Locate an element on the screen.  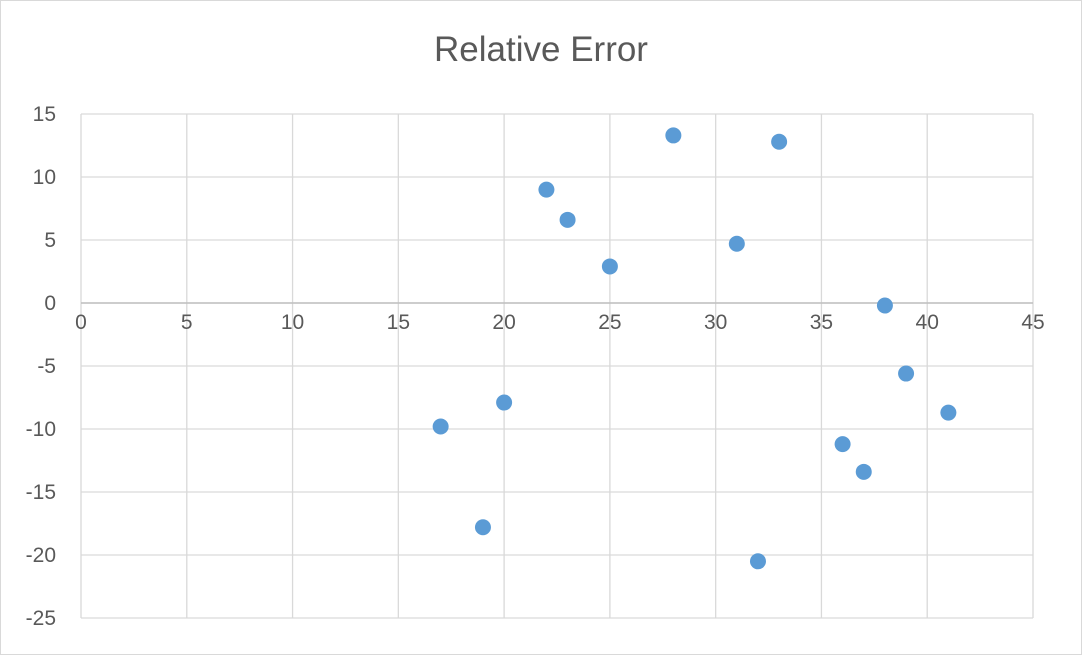
x-tick-label: 15 is located at coordinates (398, 322).